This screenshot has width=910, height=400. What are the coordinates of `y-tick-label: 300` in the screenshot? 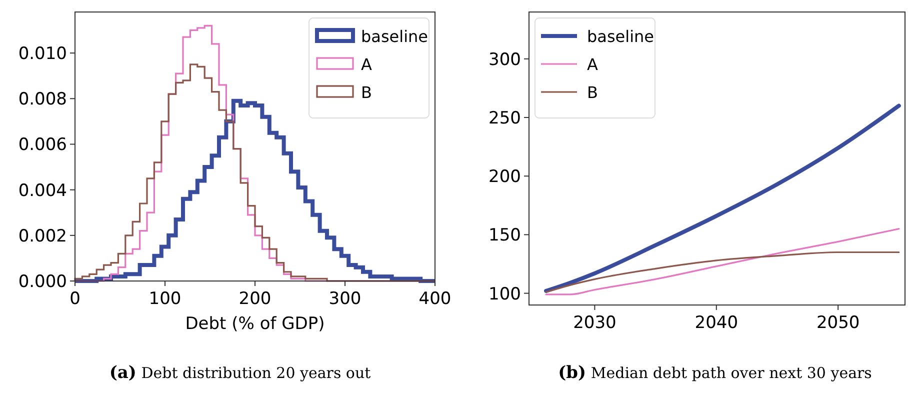 It's located at (504, 60).